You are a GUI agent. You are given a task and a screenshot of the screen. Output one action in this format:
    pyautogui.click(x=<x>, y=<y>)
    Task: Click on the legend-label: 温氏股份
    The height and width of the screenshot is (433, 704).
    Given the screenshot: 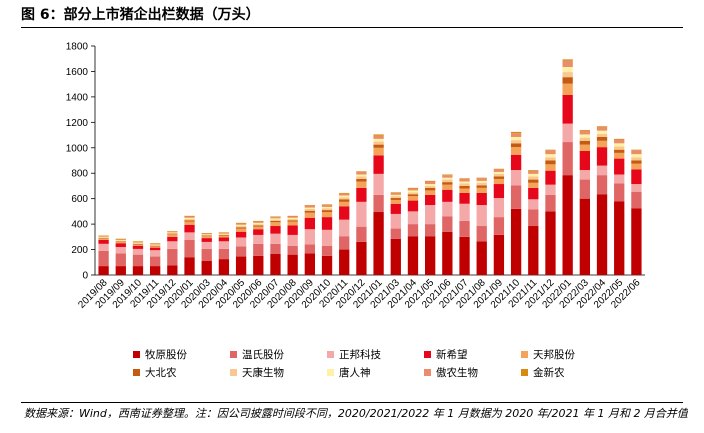 What is the action you would take?
    pyautogui.click(x=263, y=355)
    